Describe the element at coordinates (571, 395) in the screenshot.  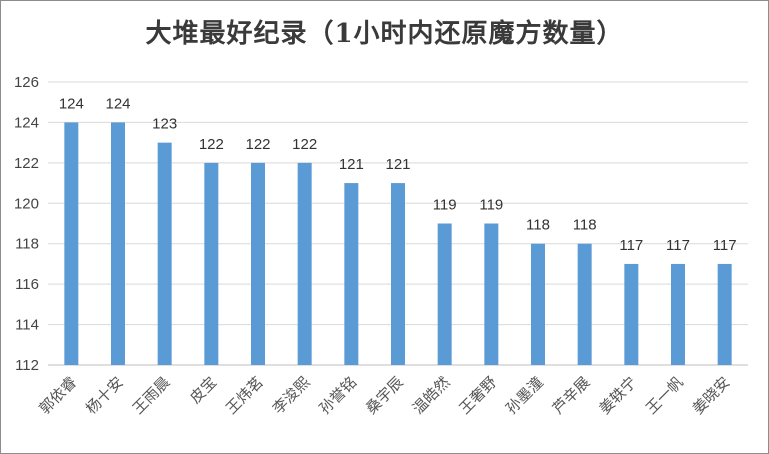
I see `x-tick-label: 芦辛展` at that location.